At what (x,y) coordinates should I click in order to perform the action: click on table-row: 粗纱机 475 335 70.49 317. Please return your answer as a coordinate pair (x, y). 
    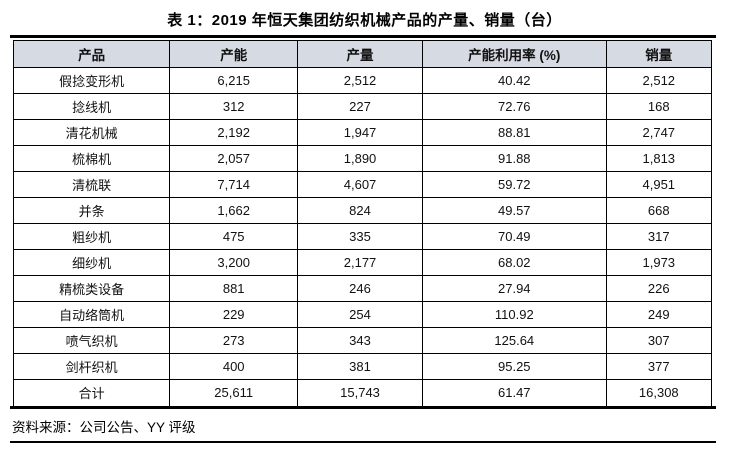
    Looking at the image, I should click on (362, 236).